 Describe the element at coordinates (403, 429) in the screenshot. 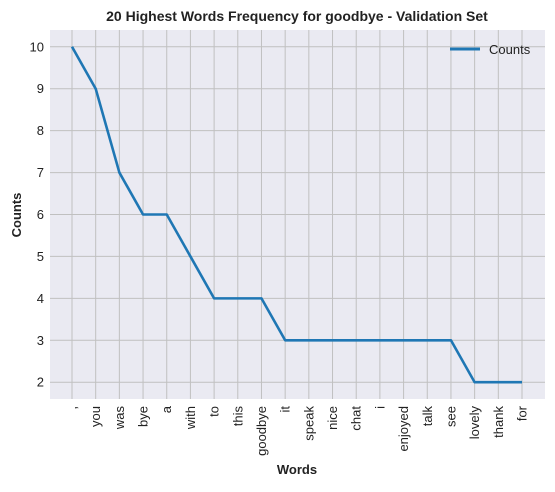

I see `x-tick-label: enjoyed` at that location.